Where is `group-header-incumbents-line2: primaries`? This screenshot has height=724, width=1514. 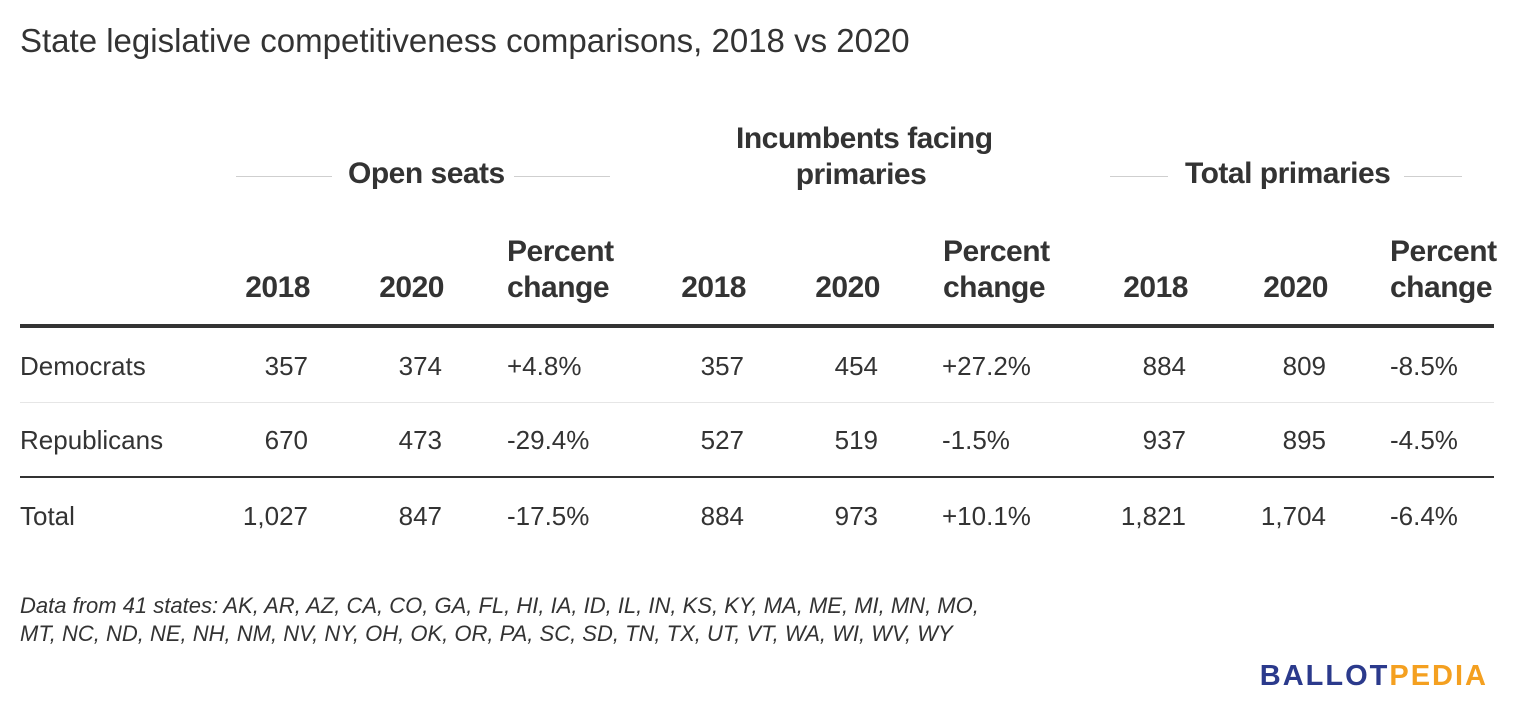 group-header-incumbents-line2: primaries is located at coordinates (861, 174).